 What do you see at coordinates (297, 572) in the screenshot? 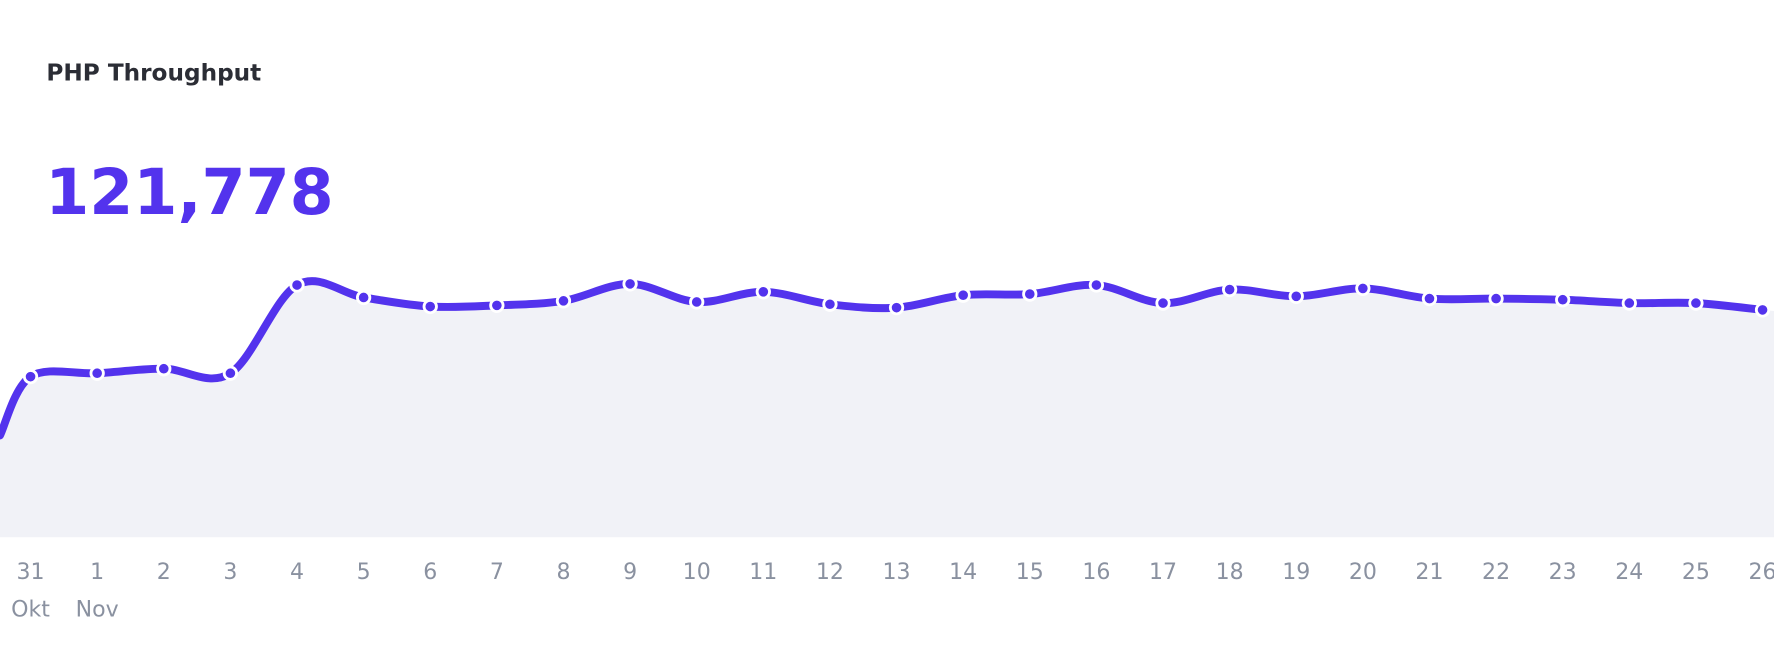
I see `x-tick-label: 4` at bounding box center [297, 572].